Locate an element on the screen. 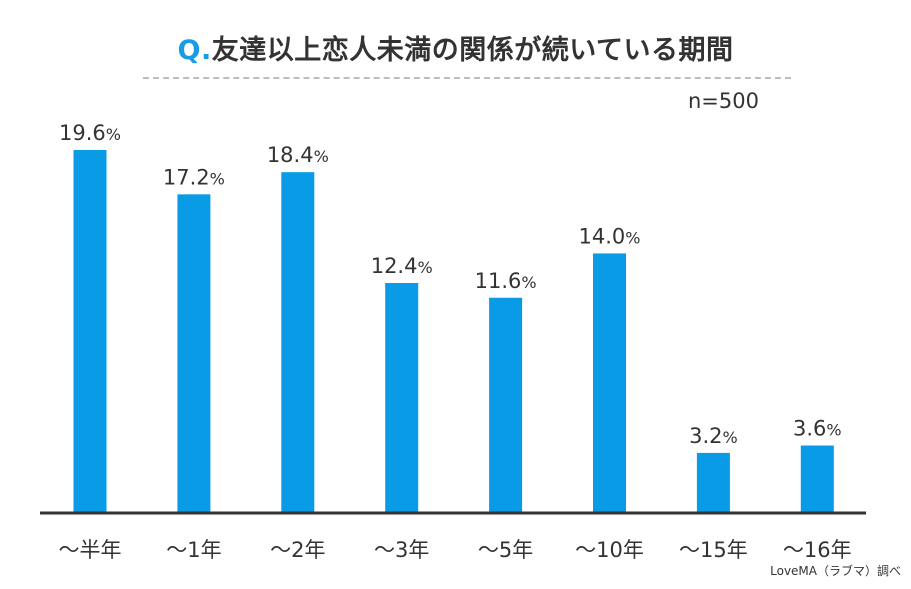 Image resolution: width=911 pixels, height=589 pixels. category-label-7: ～16年 is located at coordinates (817, 550).